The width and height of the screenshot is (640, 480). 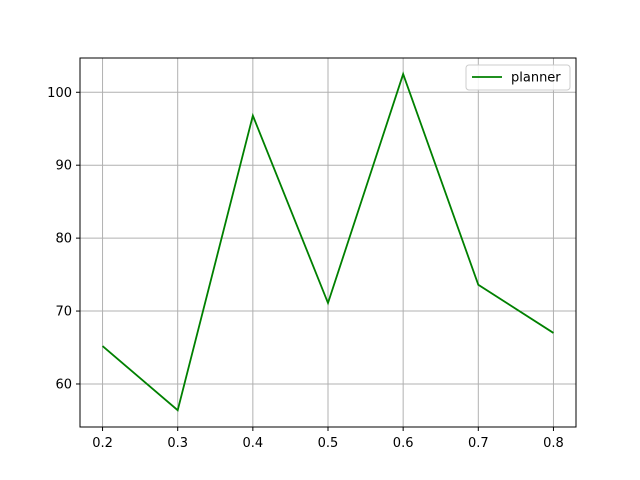 What do you see at coordinates (253, 443) in the screenshot?
I see `x-tick-label: 0.4` at bounding box center [253, 443].